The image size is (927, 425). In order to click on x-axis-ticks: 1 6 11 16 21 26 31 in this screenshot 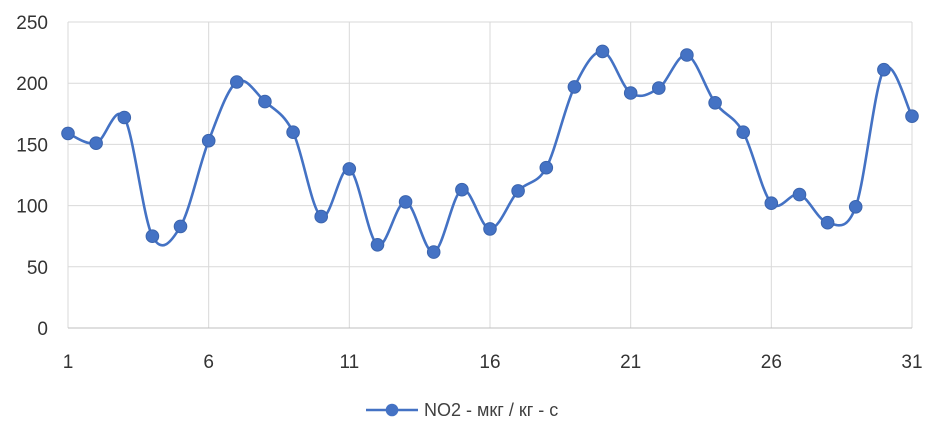, I will do `click(493, 362)`.